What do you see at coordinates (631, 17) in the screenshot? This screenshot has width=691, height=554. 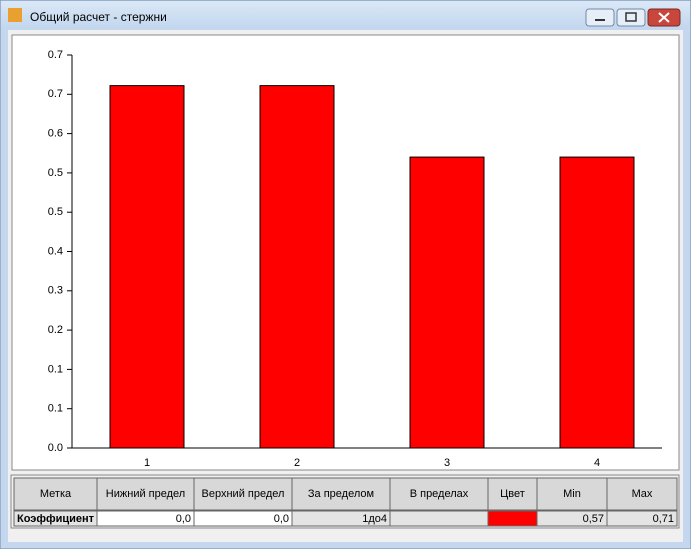 I see `maximize-button` at bounding box center [631, 17].